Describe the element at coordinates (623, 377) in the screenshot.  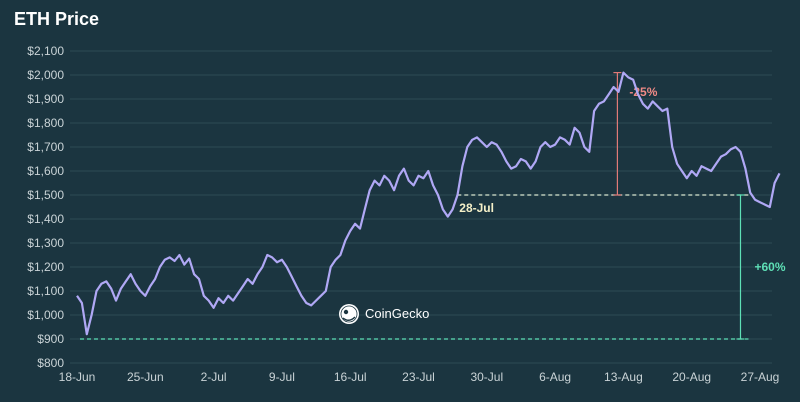
I see `x-tick-label: 13-Aug` at that location.